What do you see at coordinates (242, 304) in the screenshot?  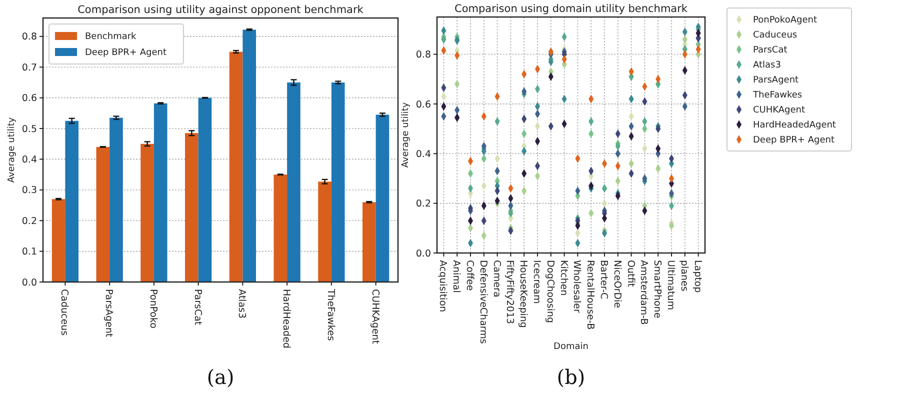 I see `x-tick-label: Atlas3` at bounding box center [242, 304].